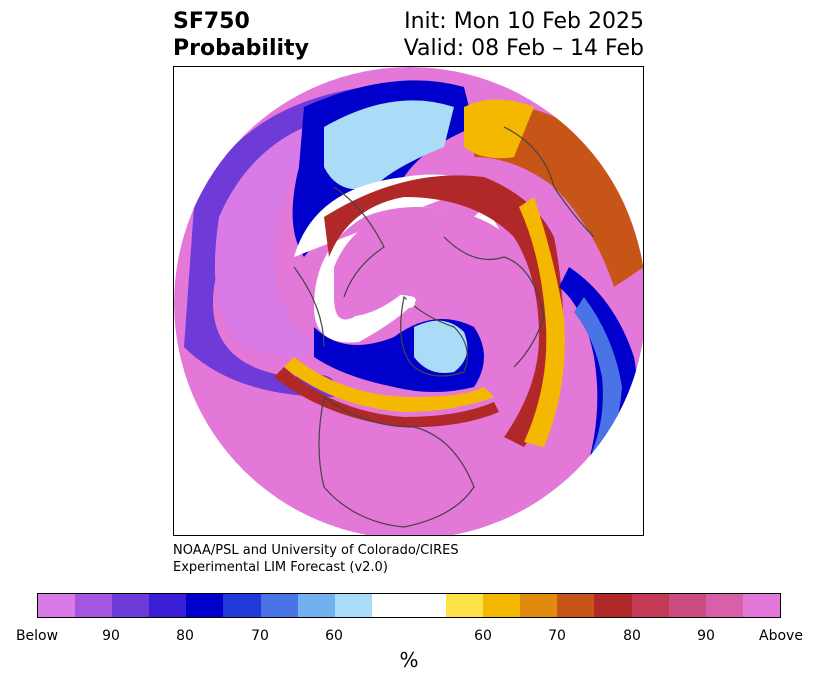 This screenshot has width=819, height=686. I want to click on field-below-west, so click(274, 242).